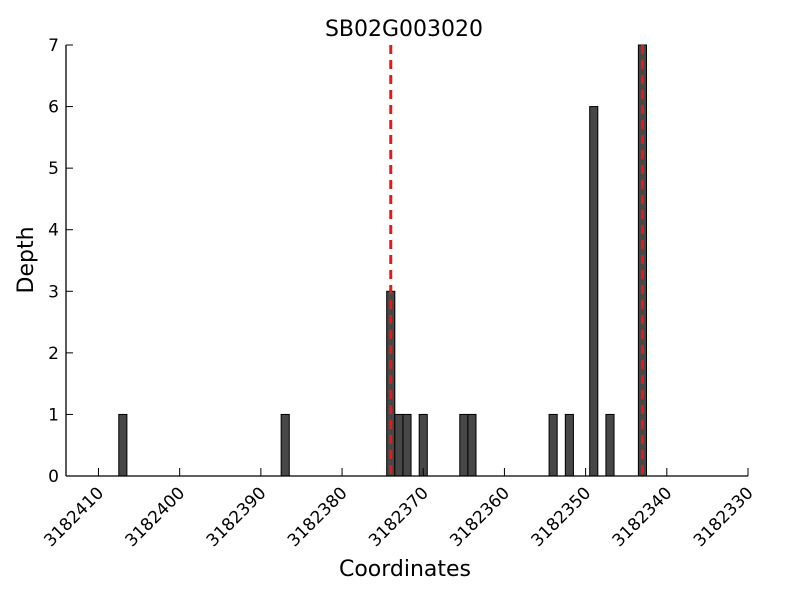 This screenshot has width=800, height=600. Describe the element at coordinates (399, 517) in the screenshot. I see `x-tick-label-4: 3182370` at that location.